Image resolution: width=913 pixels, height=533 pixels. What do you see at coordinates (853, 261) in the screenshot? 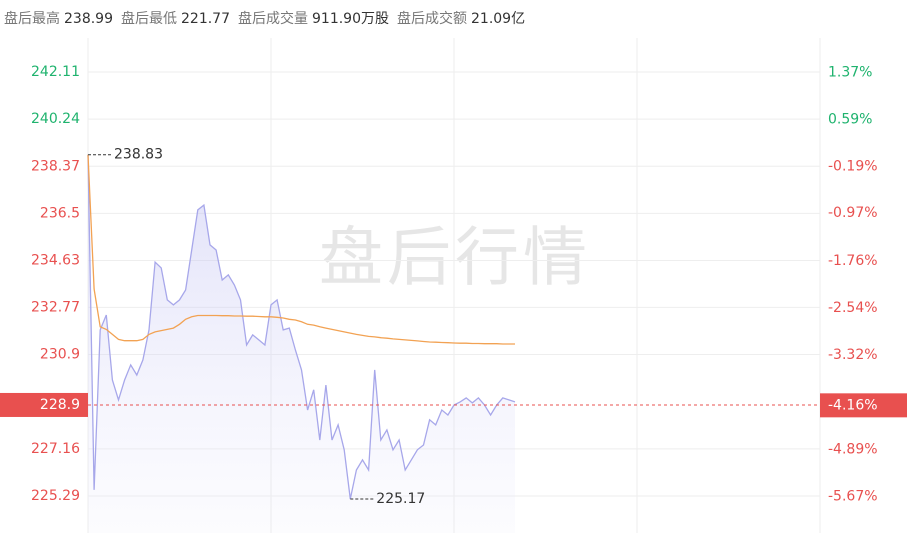
I see `y2-tick-label: -1.76%` at bounding box center [853, 261].